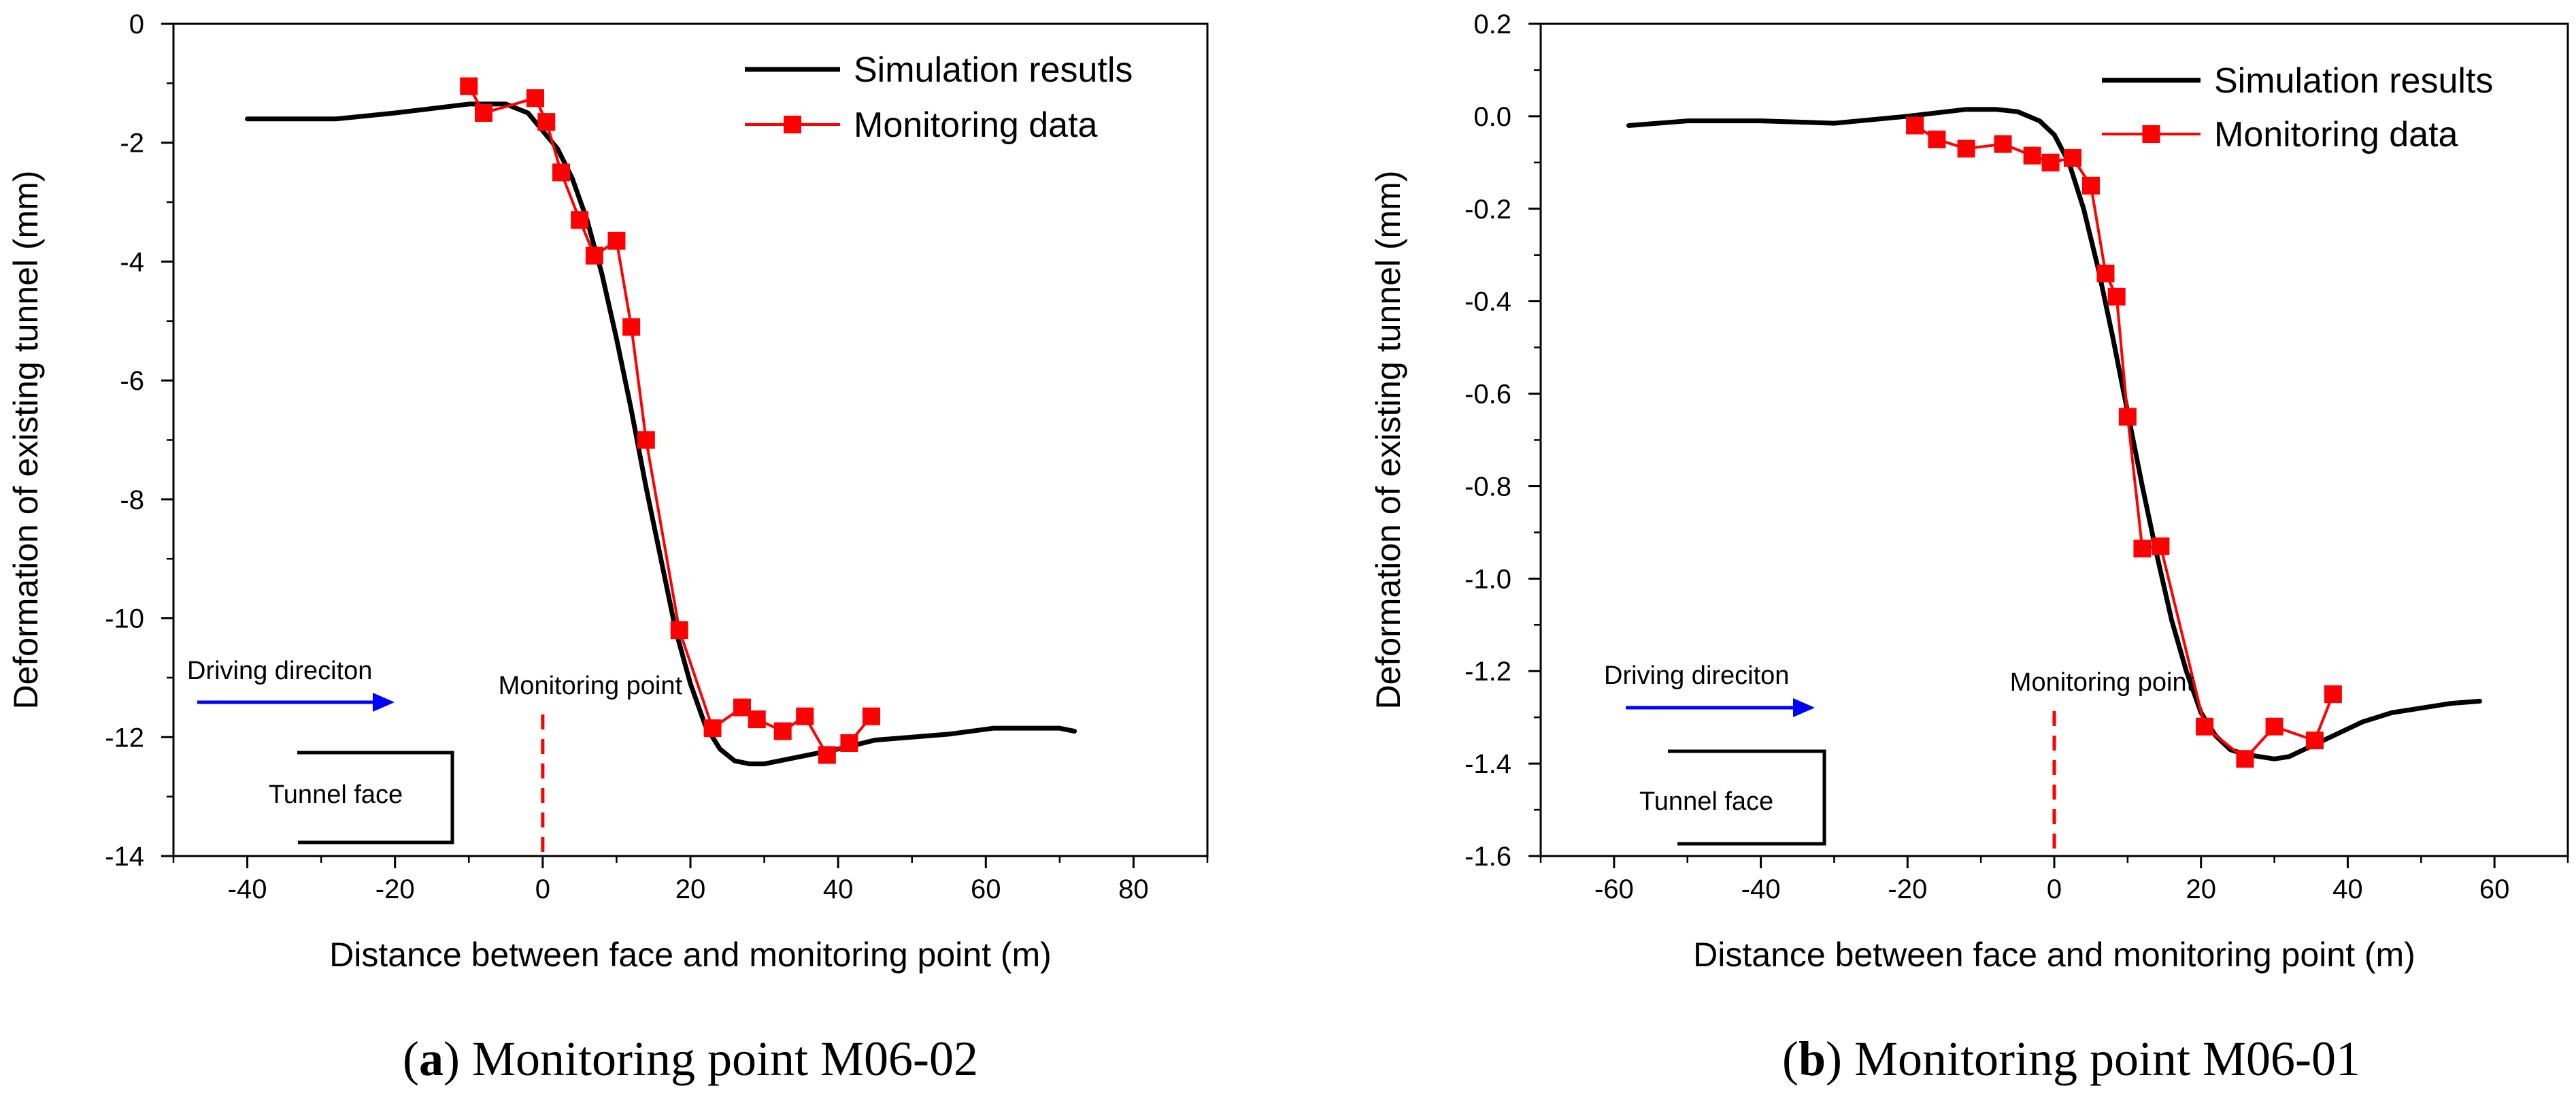 This screenshot has height=1101, width=2576. What do you see at coordinates (1488, 672) in the screenshot?
I see `y-tick-label: -1.2` at bounding box center [1488, 672].